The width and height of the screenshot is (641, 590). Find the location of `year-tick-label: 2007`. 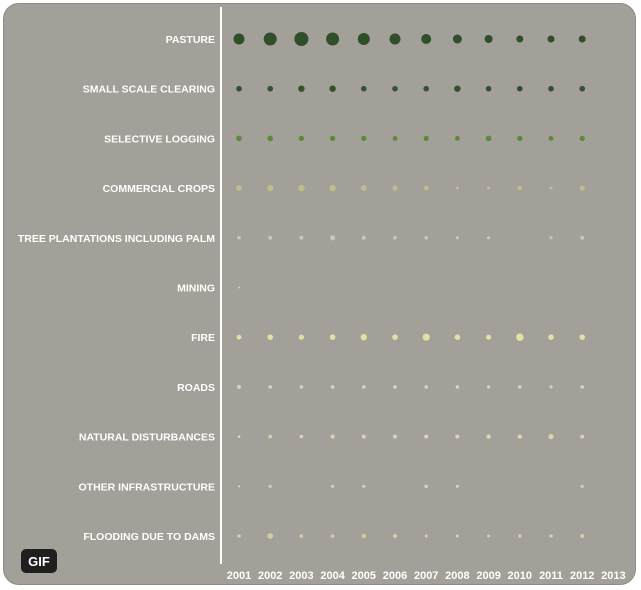

year-tick-label: 2007 is located at coordinates (426, 576).